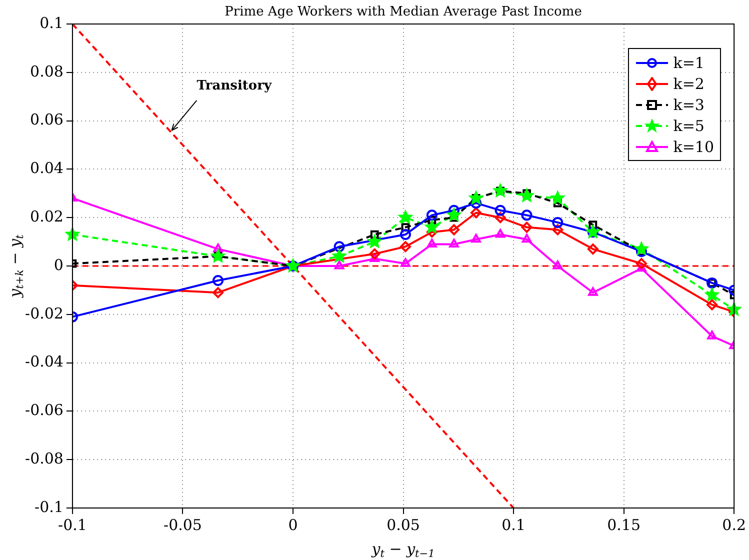 The width and height of the screenshot is (749, 560). I want to click on legend-label: k=1, so click(688, 63).